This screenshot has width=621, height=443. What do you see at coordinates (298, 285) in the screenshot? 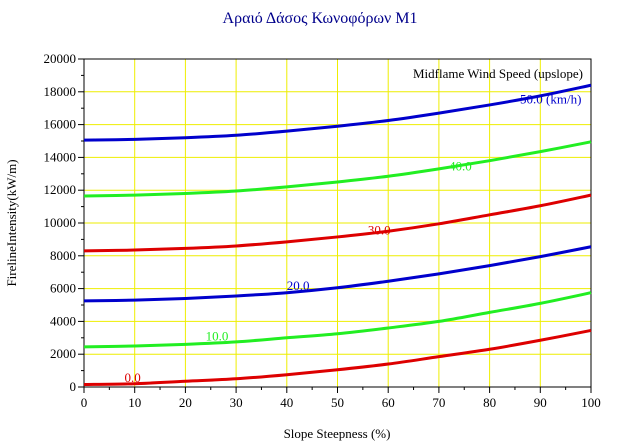
I see `series-label-2: 20.0` at bounding box center [298, 285].